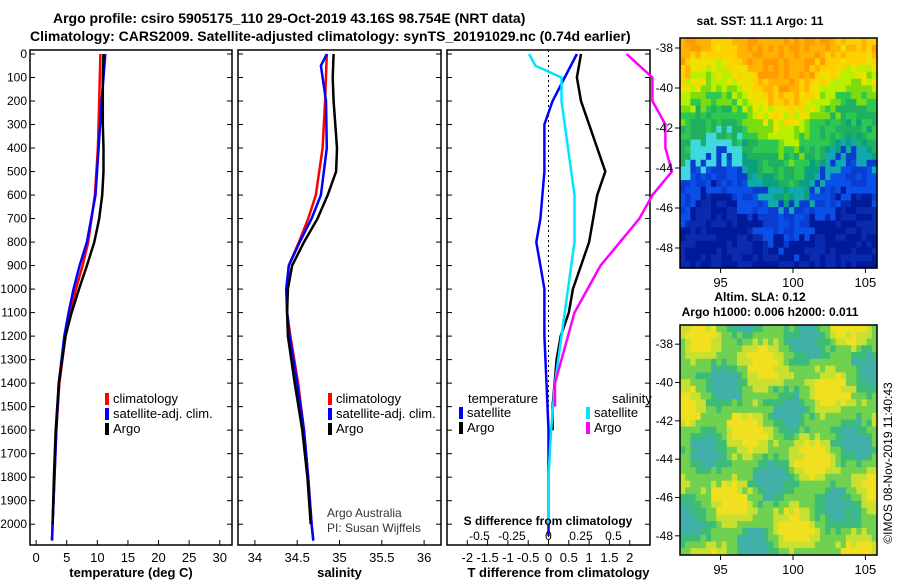  What do you see at coordinates (665, 248) in the screenshot?
I see `map-ytick-label-sst_map-5: -48` at bounding box center [665, 248].